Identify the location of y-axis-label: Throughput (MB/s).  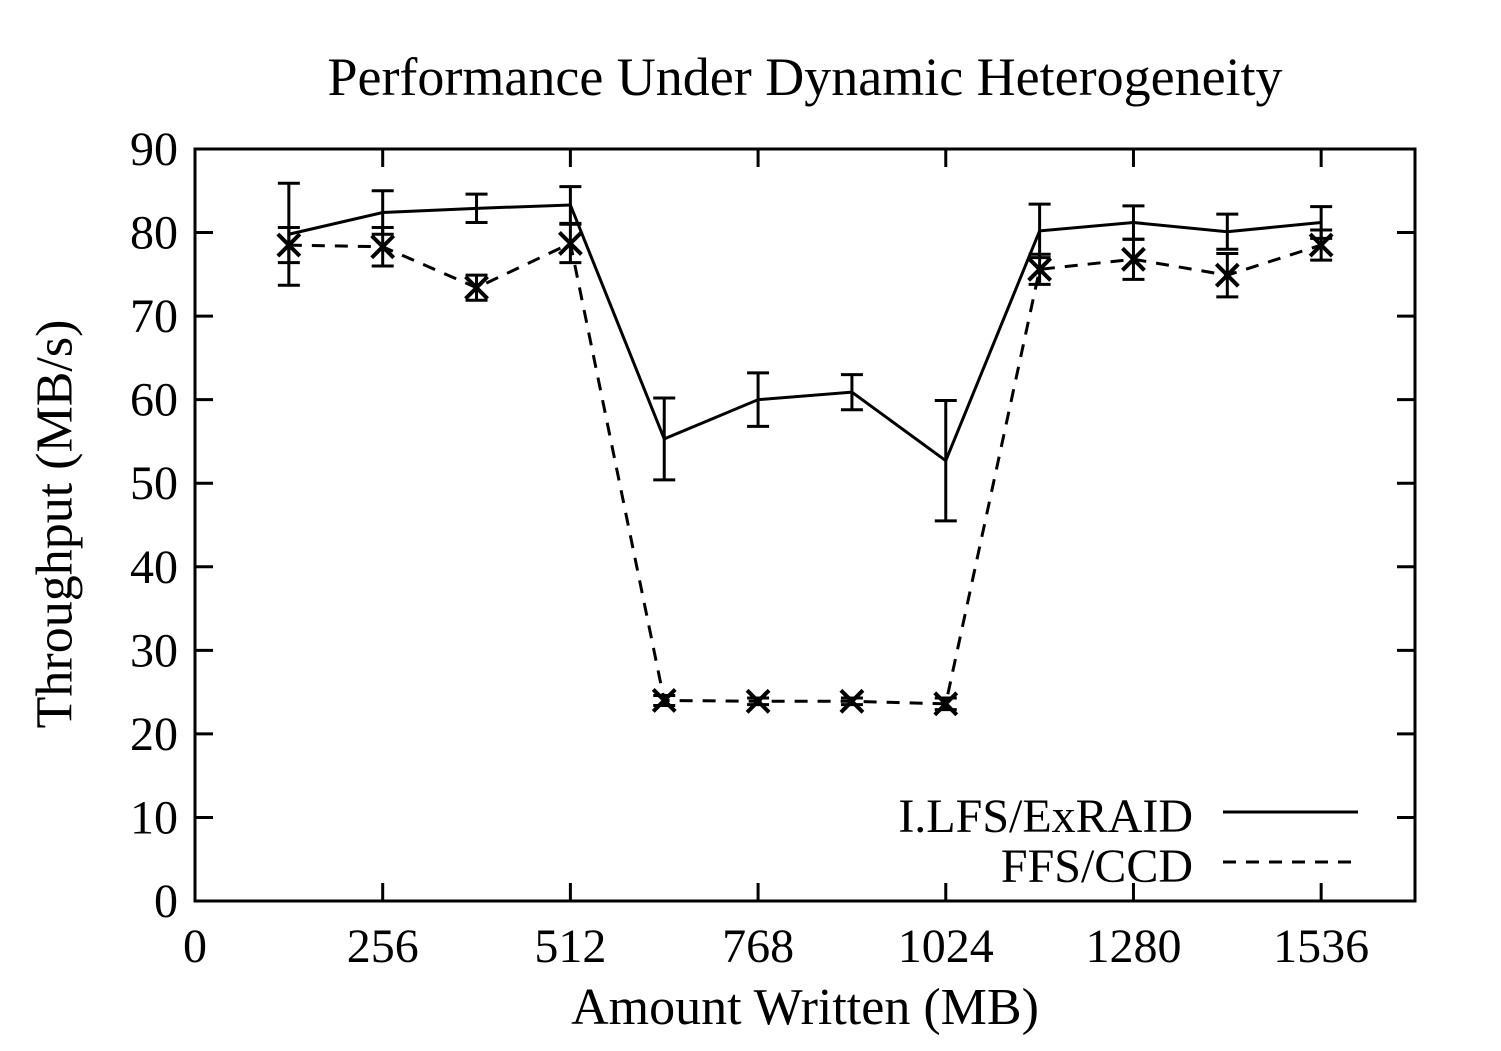
(55, 524).